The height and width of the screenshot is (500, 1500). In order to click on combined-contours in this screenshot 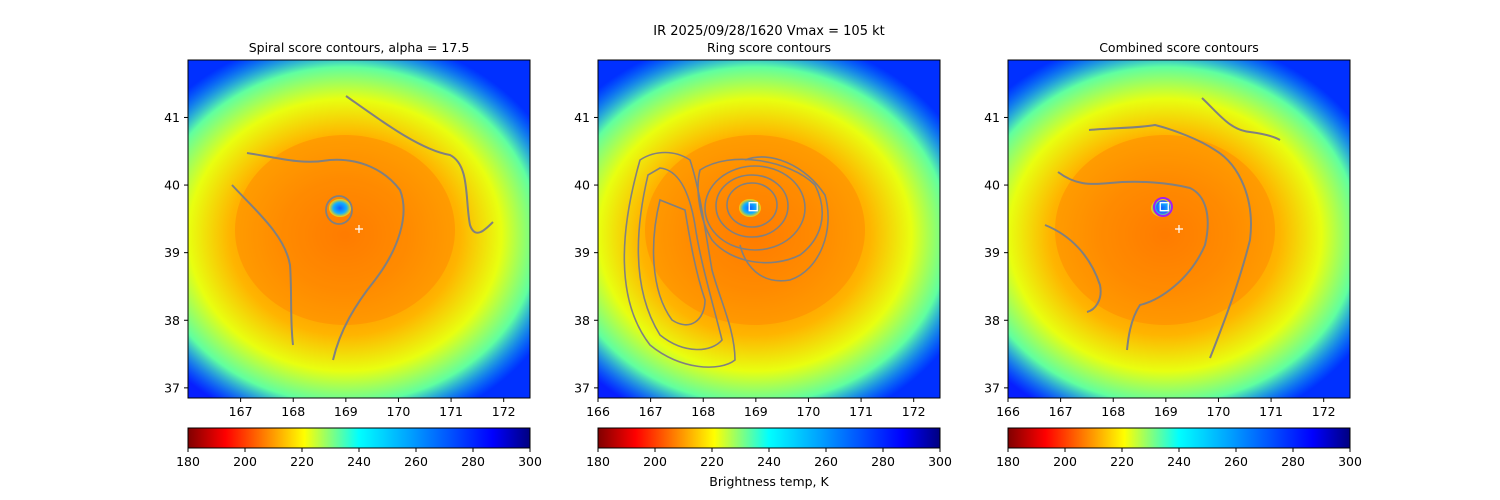, I will do `click(1162, 228)`.